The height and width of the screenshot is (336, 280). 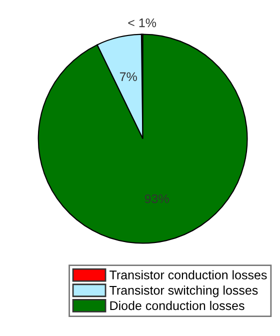 I want to click on data-label: < 1%, so click(x=142, y=23).